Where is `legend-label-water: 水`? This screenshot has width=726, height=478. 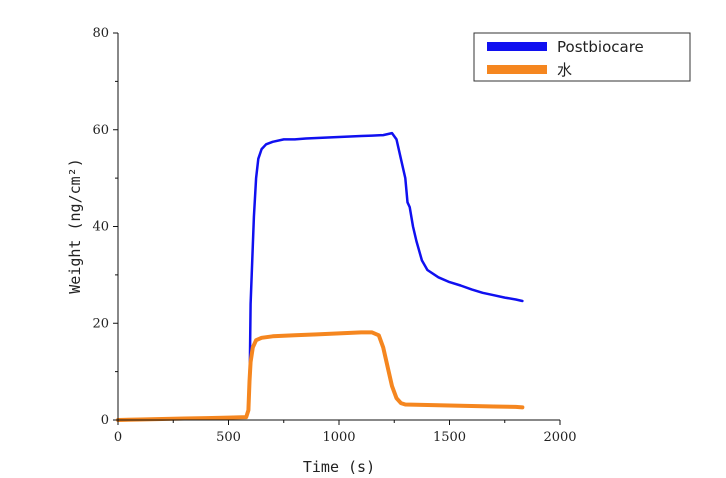
legend-label-water: 水 is located at coordinates (564, 70).